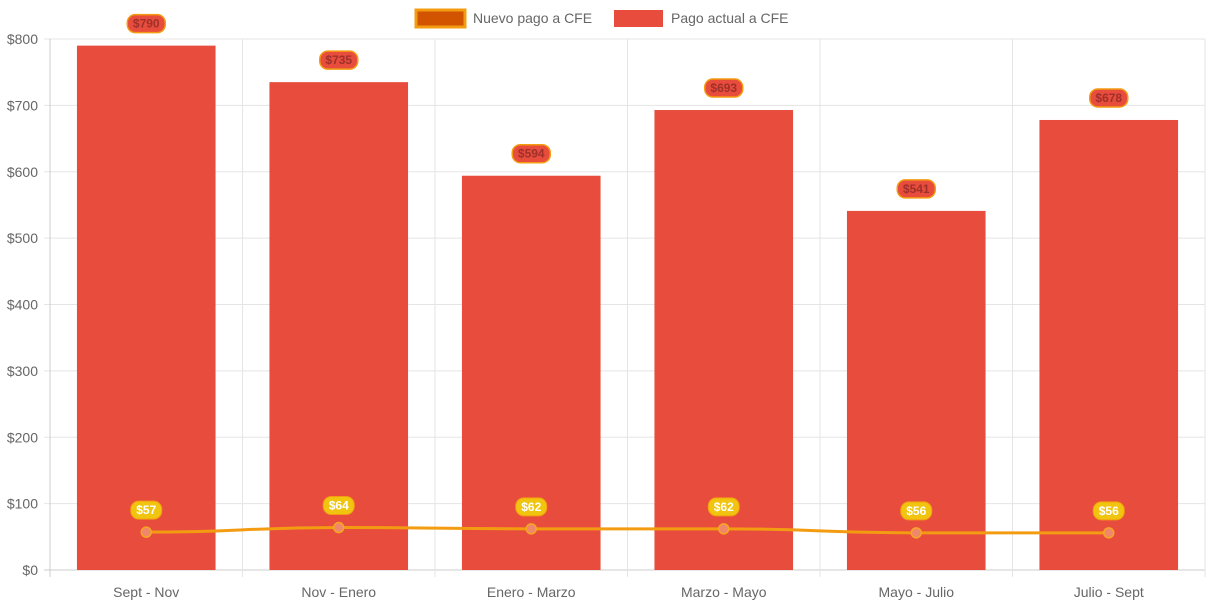  Describe the element at coordinates (22, 504) in the screenshot. I see `y-tick-label: $100` at that location.